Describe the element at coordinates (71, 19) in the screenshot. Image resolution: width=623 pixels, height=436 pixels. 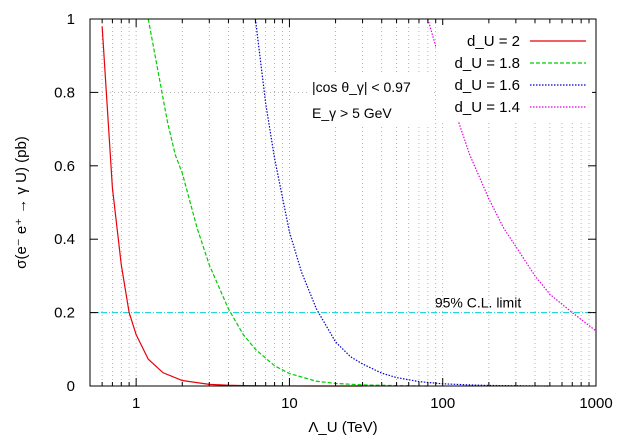
I see `y-tick-label: 1` at that location.